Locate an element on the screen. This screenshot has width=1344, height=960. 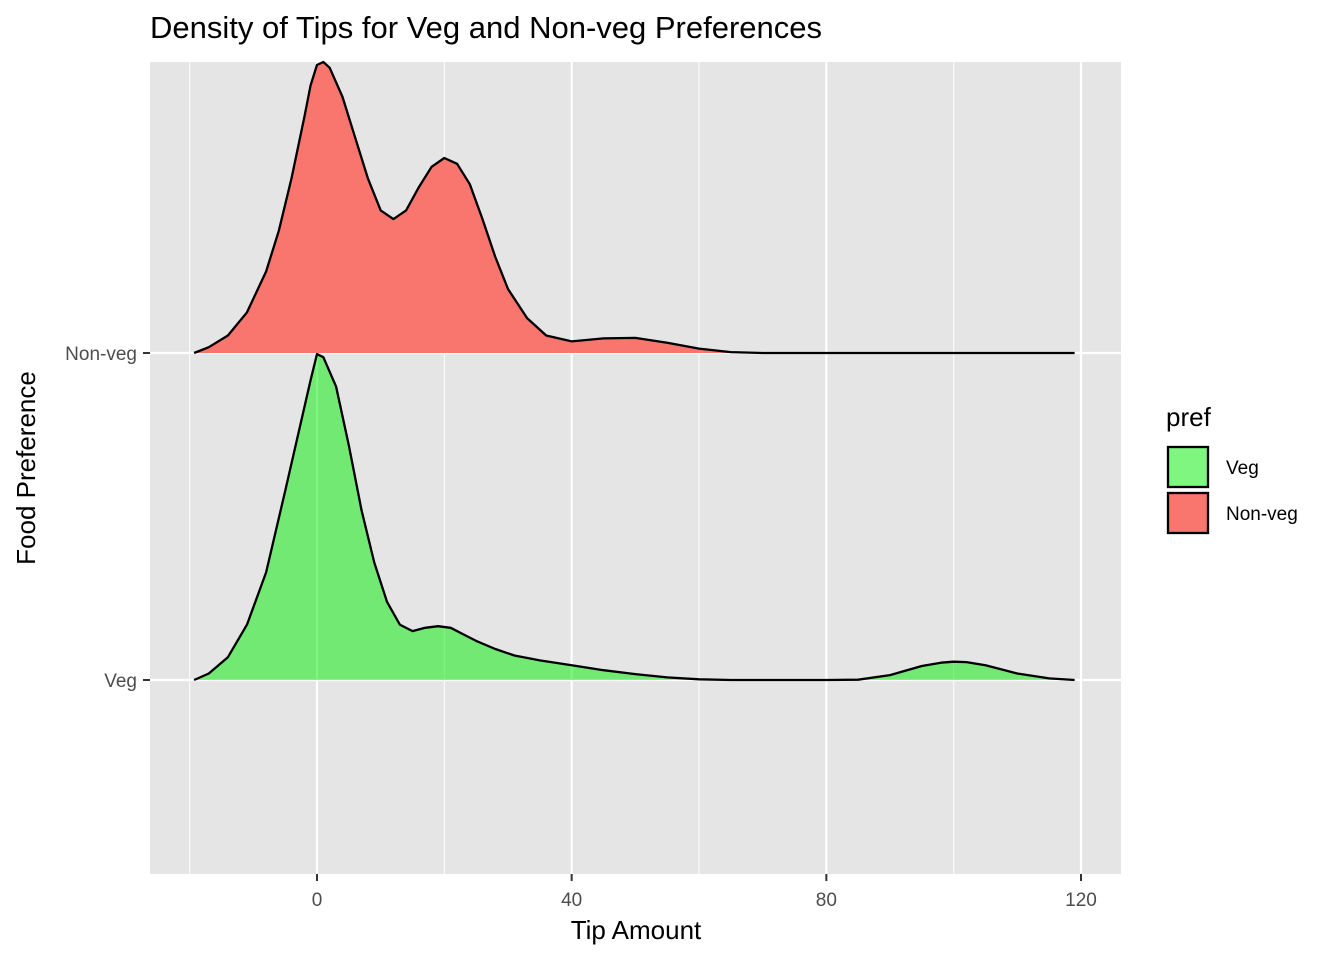
y-axis: Veg Non-veg is located at coordinates (107, 518).